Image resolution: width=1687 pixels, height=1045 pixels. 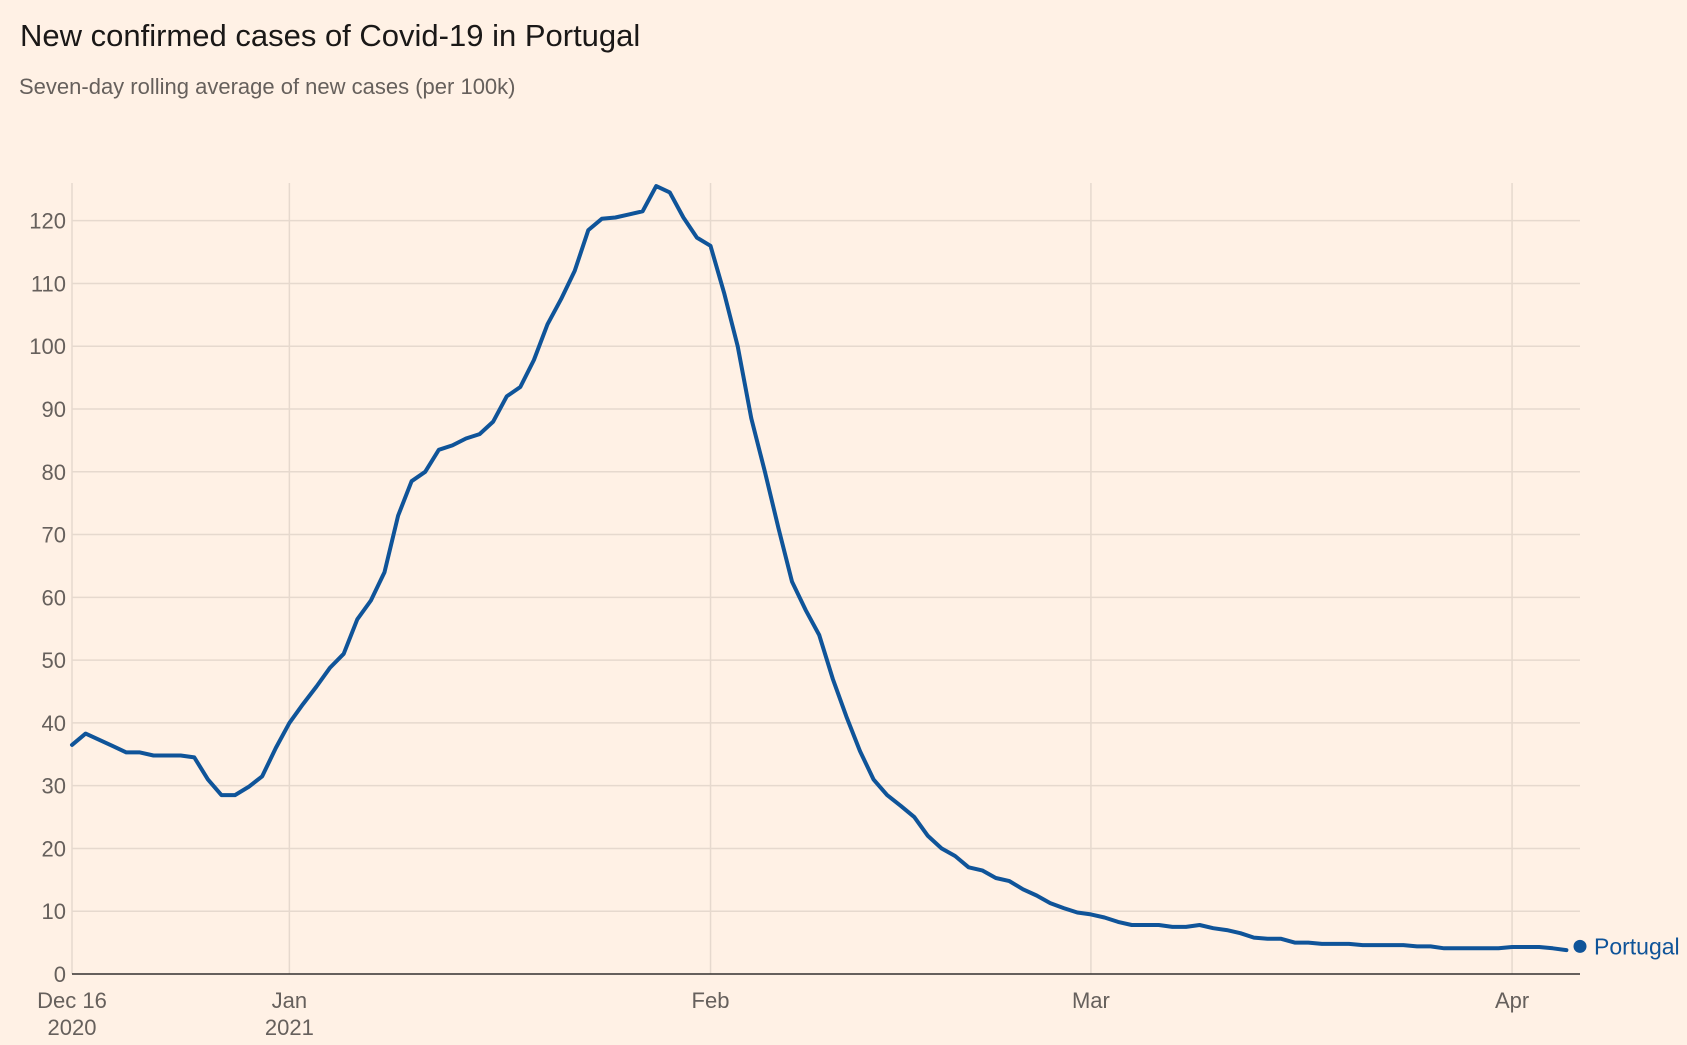 What do you see at coordinates (72, 1000) in the screenshot?
I see `x-tick-label: Dec 16` at bounding box center [72, 1000].